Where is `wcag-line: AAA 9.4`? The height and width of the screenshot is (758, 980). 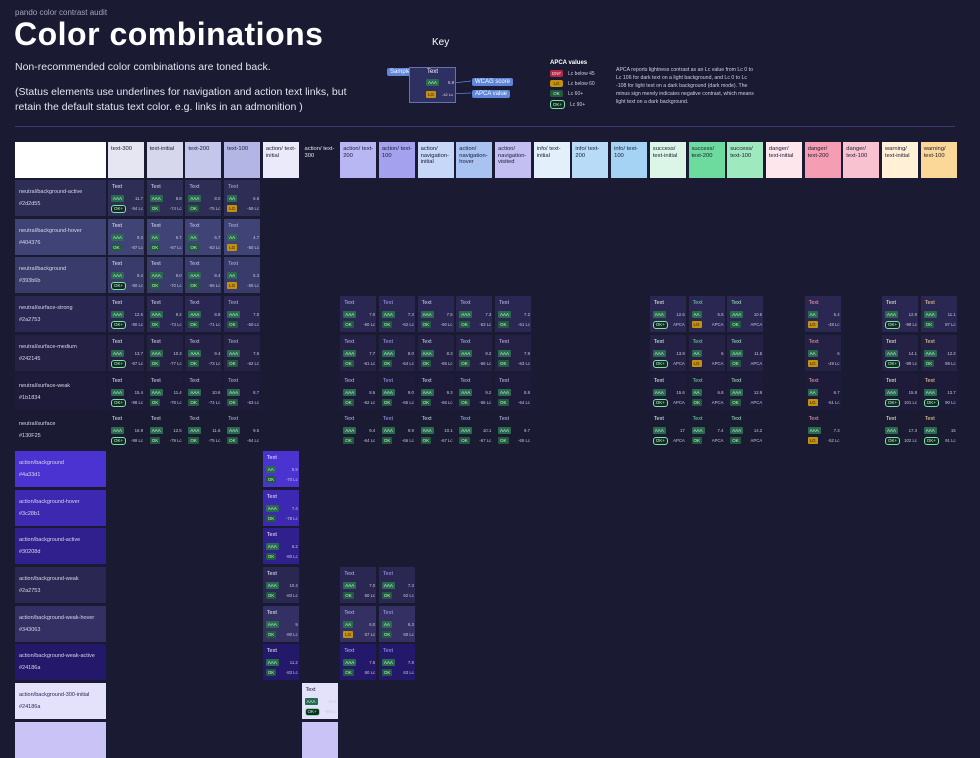
wcag-line: AAA 9.4 is located at coordinates (127, 276).